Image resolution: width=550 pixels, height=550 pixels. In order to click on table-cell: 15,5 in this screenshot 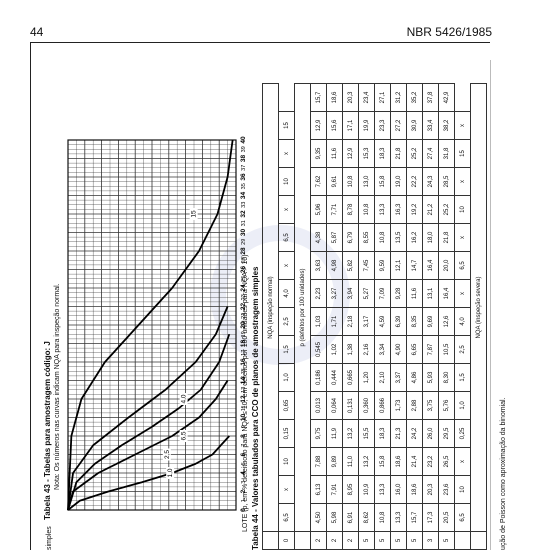, I will do `click(366, 433)`.